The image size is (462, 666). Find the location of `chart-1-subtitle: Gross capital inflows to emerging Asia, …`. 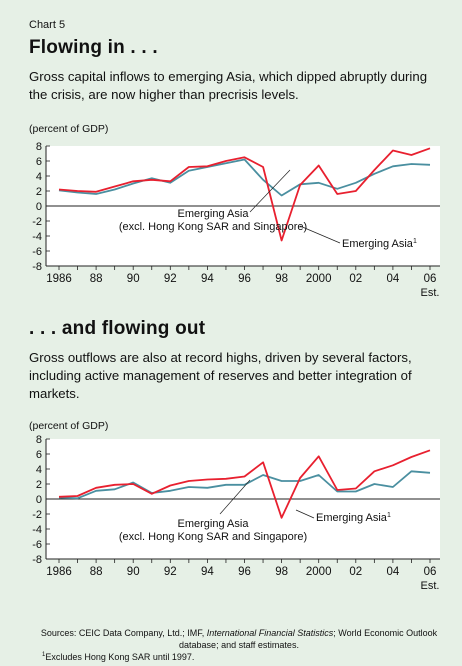

chart-1-subtitle: Gross capital inflows to emerging Asia, … is located at coordinates (228, 85).